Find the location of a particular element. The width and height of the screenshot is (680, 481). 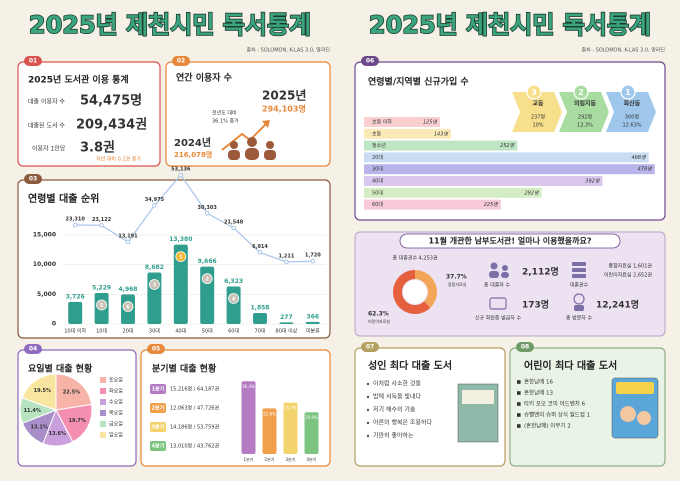

bar-value-label: 252명 is located at coordinates (508, 145).